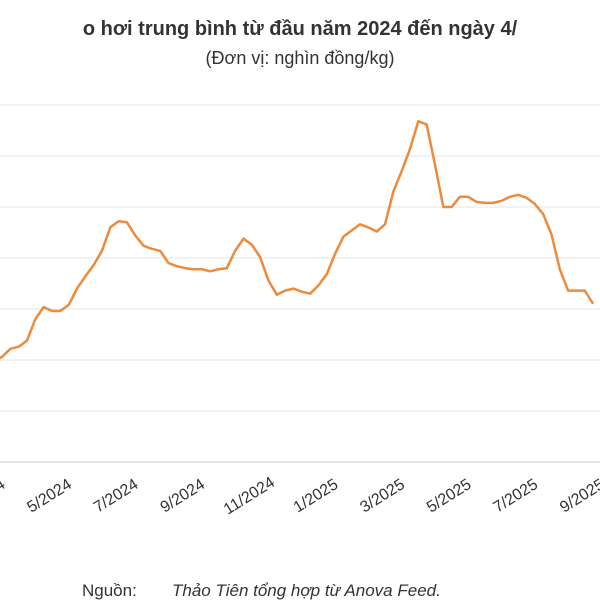 Image resolution: width=600 pixels, height=600 pixels. I want to click on x-tick-label: 11/2024, so click(249, 496).